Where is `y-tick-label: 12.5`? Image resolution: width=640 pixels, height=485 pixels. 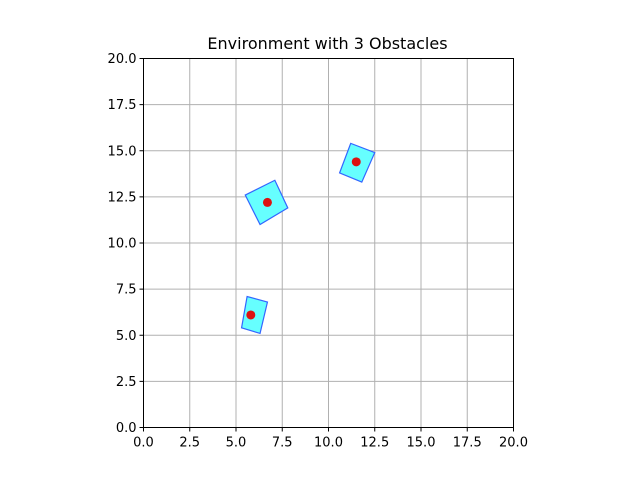
y-tick-label: 12.5 is located at coordinates (122, 197).